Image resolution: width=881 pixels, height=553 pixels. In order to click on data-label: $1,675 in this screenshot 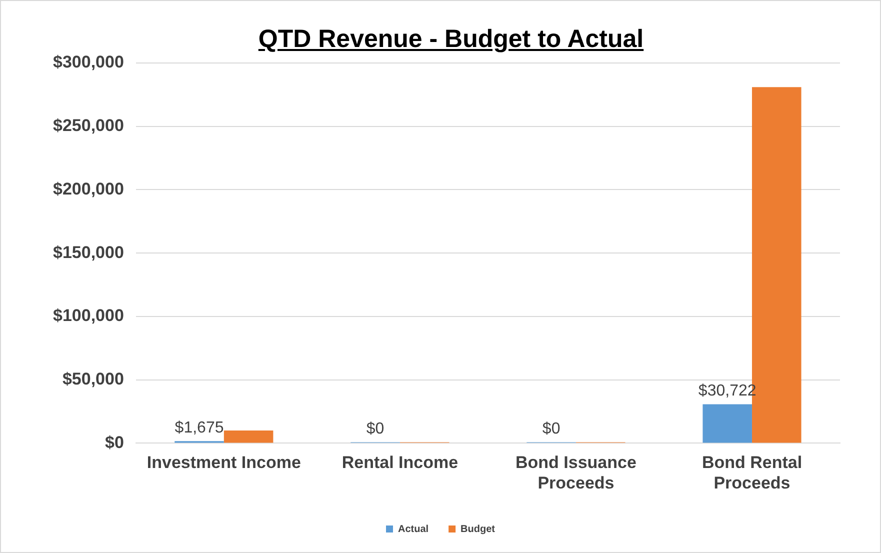, I will do `click(199, 427)`.